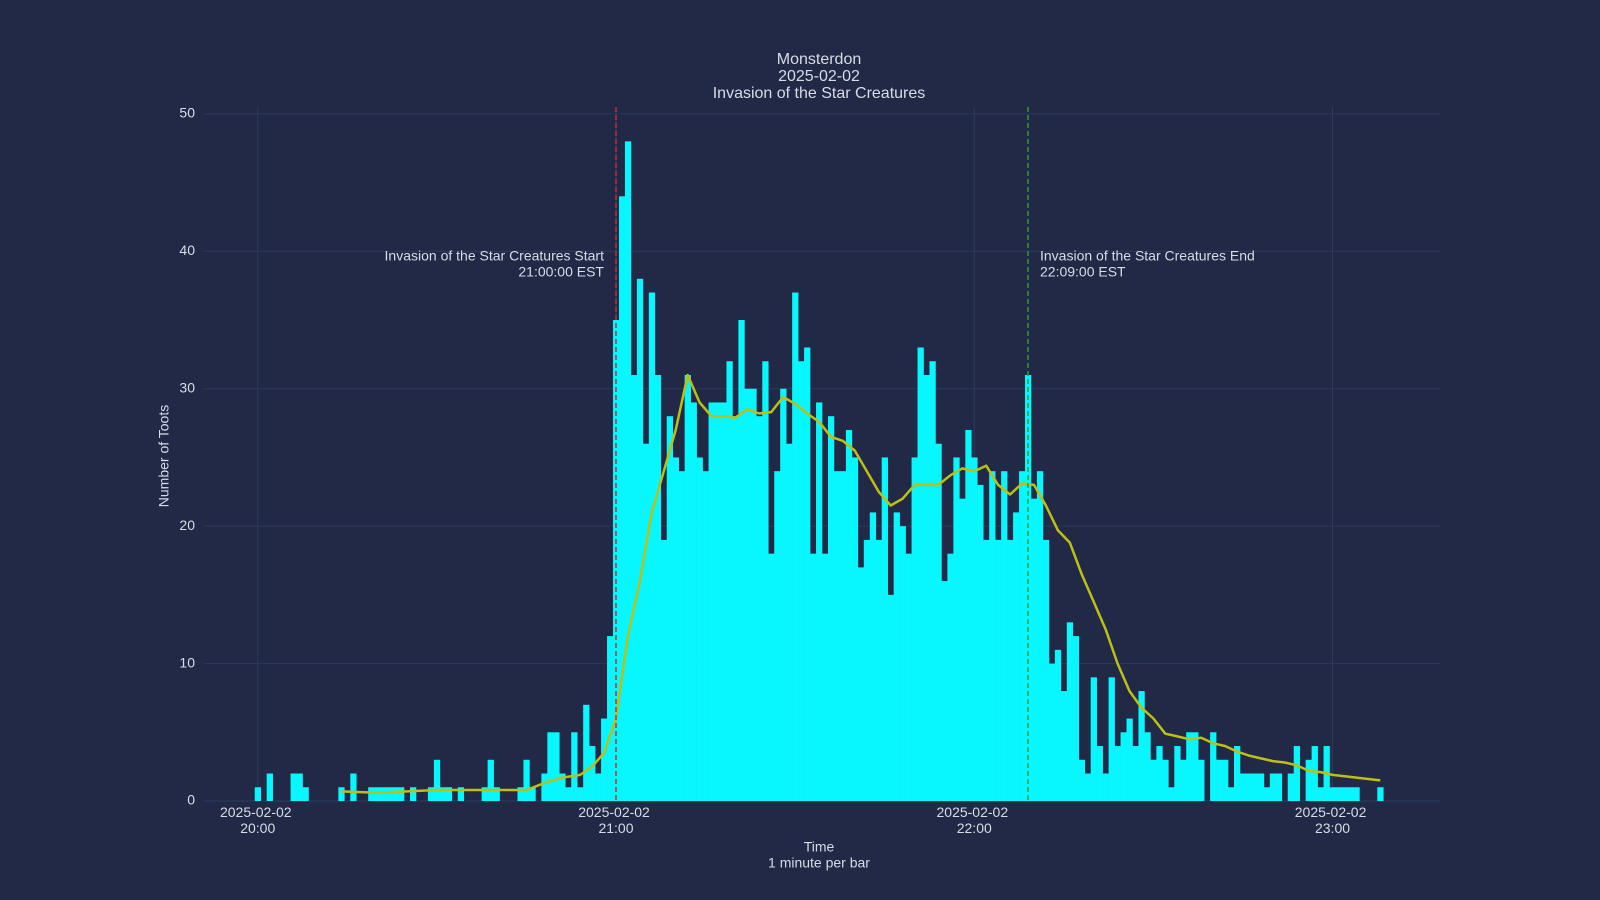 This screenshot has height=900, width=1600. Describe the element at coordinates (495, 256) in the screenshot. I see `event-label: Invasion of the Star Creatures Start` at that location.